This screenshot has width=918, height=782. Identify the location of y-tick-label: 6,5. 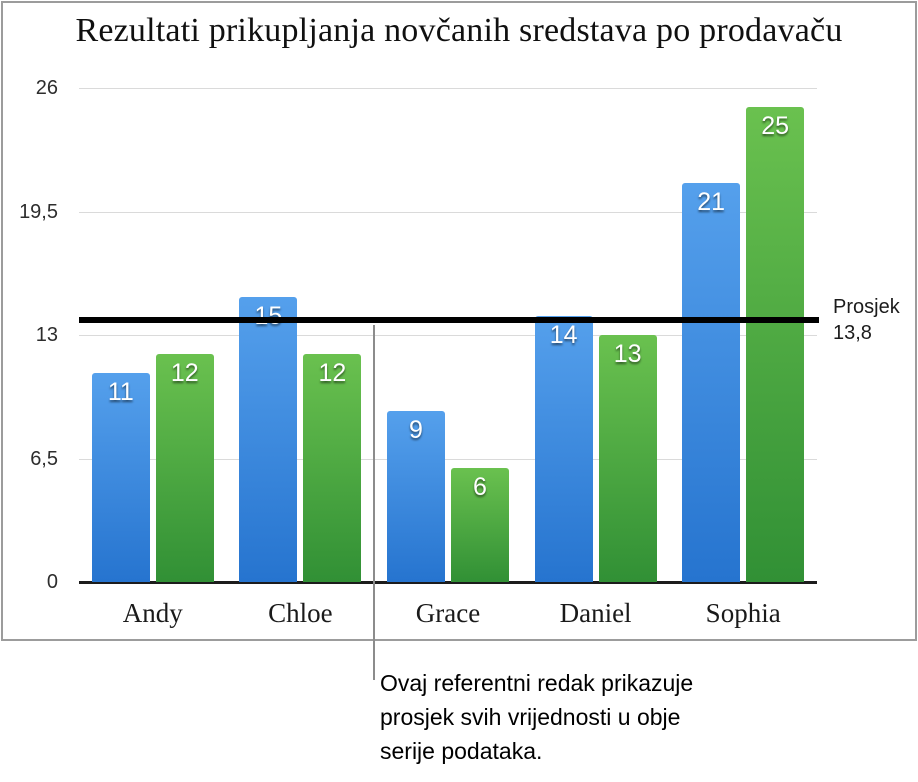
(44, 458).